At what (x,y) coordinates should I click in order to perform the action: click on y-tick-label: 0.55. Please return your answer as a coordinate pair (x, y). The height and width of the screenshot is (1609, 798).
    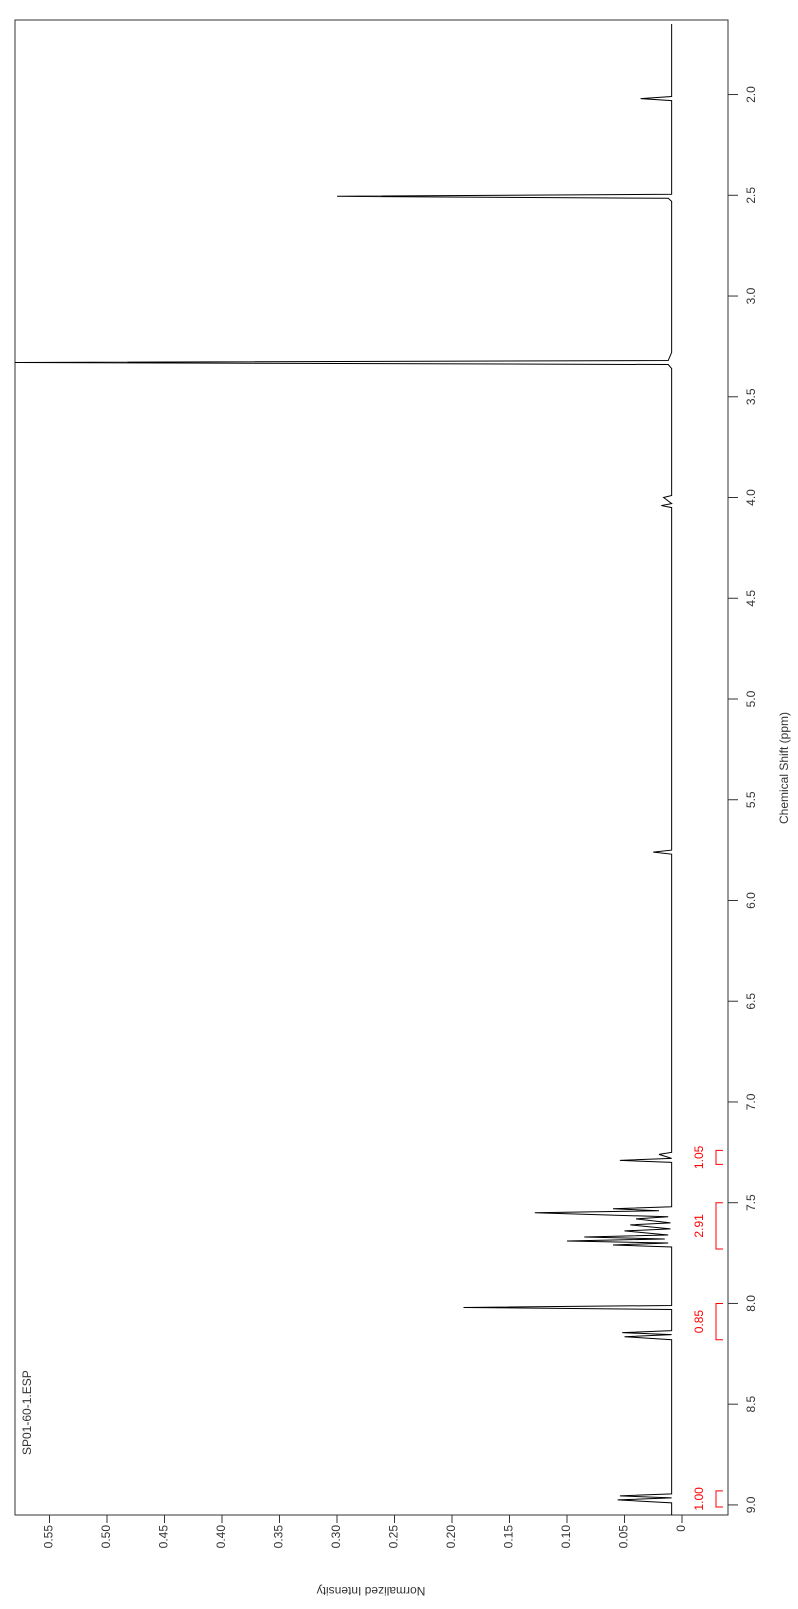
    Looking at the image, I should click on (49, 1537).